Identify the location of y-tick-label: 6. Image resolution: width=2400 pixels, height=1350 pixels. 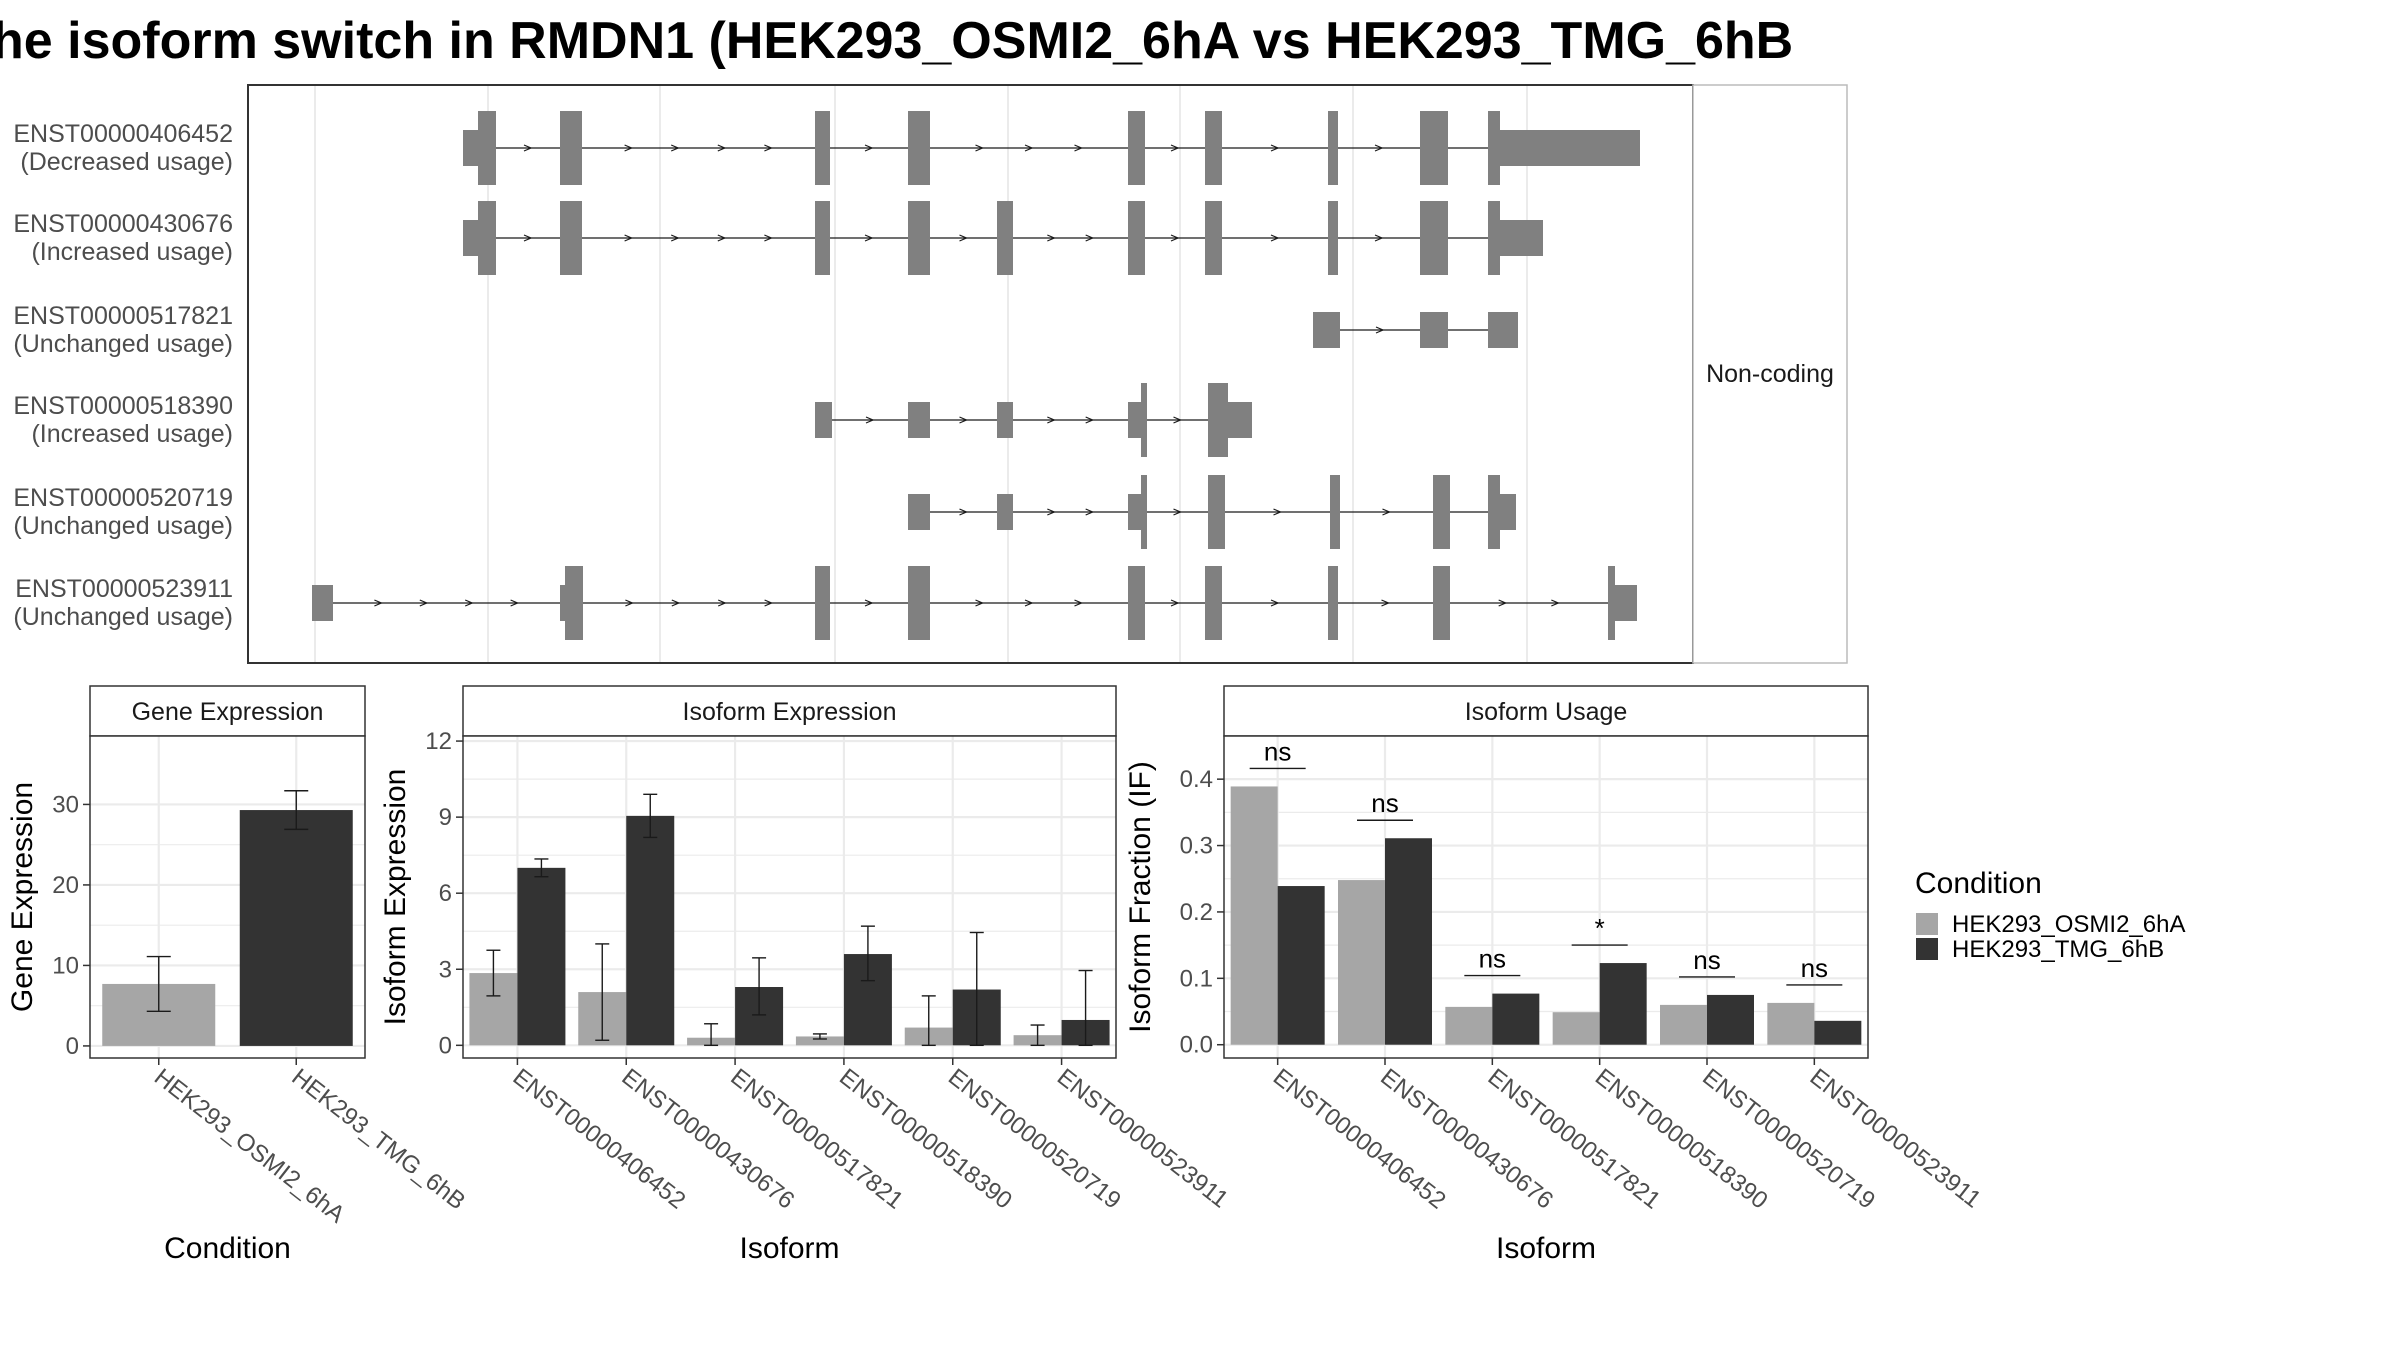
(445, 893).